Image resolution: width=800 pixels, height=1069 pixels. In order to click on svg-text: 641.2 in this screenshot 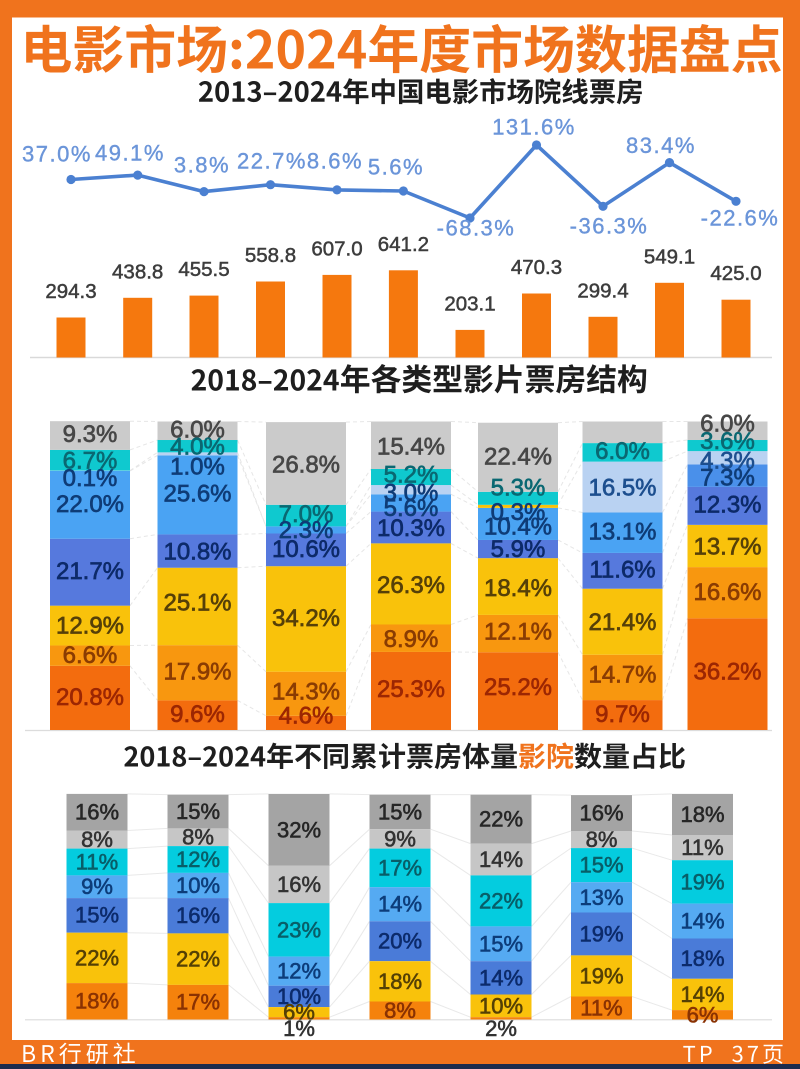, I will do `click(403, 244)`.